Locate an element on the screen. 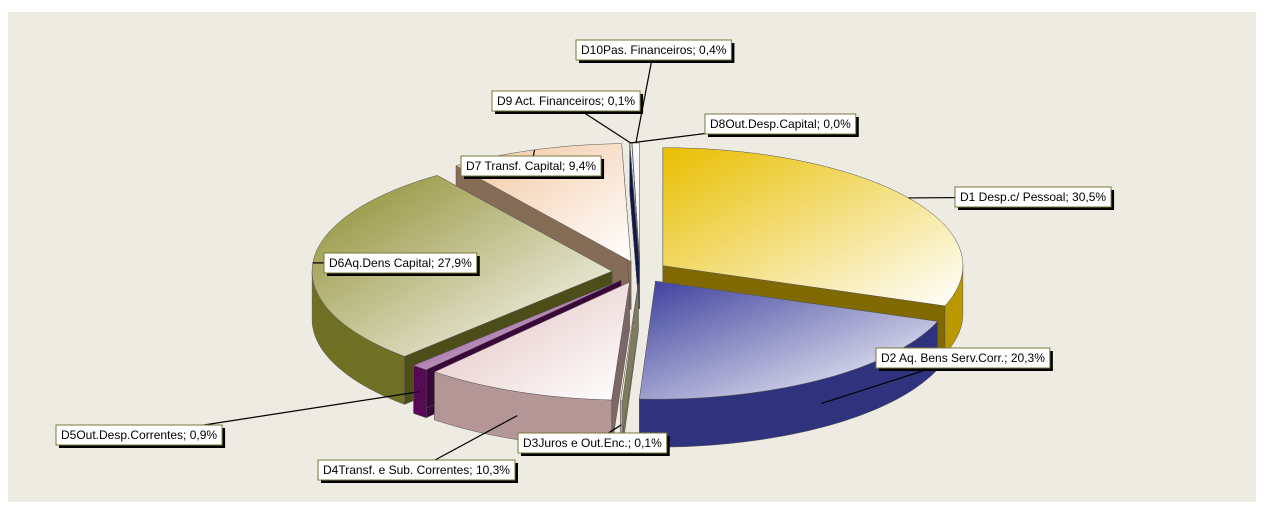  label-text: D3Juros e Out.Enc.; 0,1% is located at coordinates (592, 443).